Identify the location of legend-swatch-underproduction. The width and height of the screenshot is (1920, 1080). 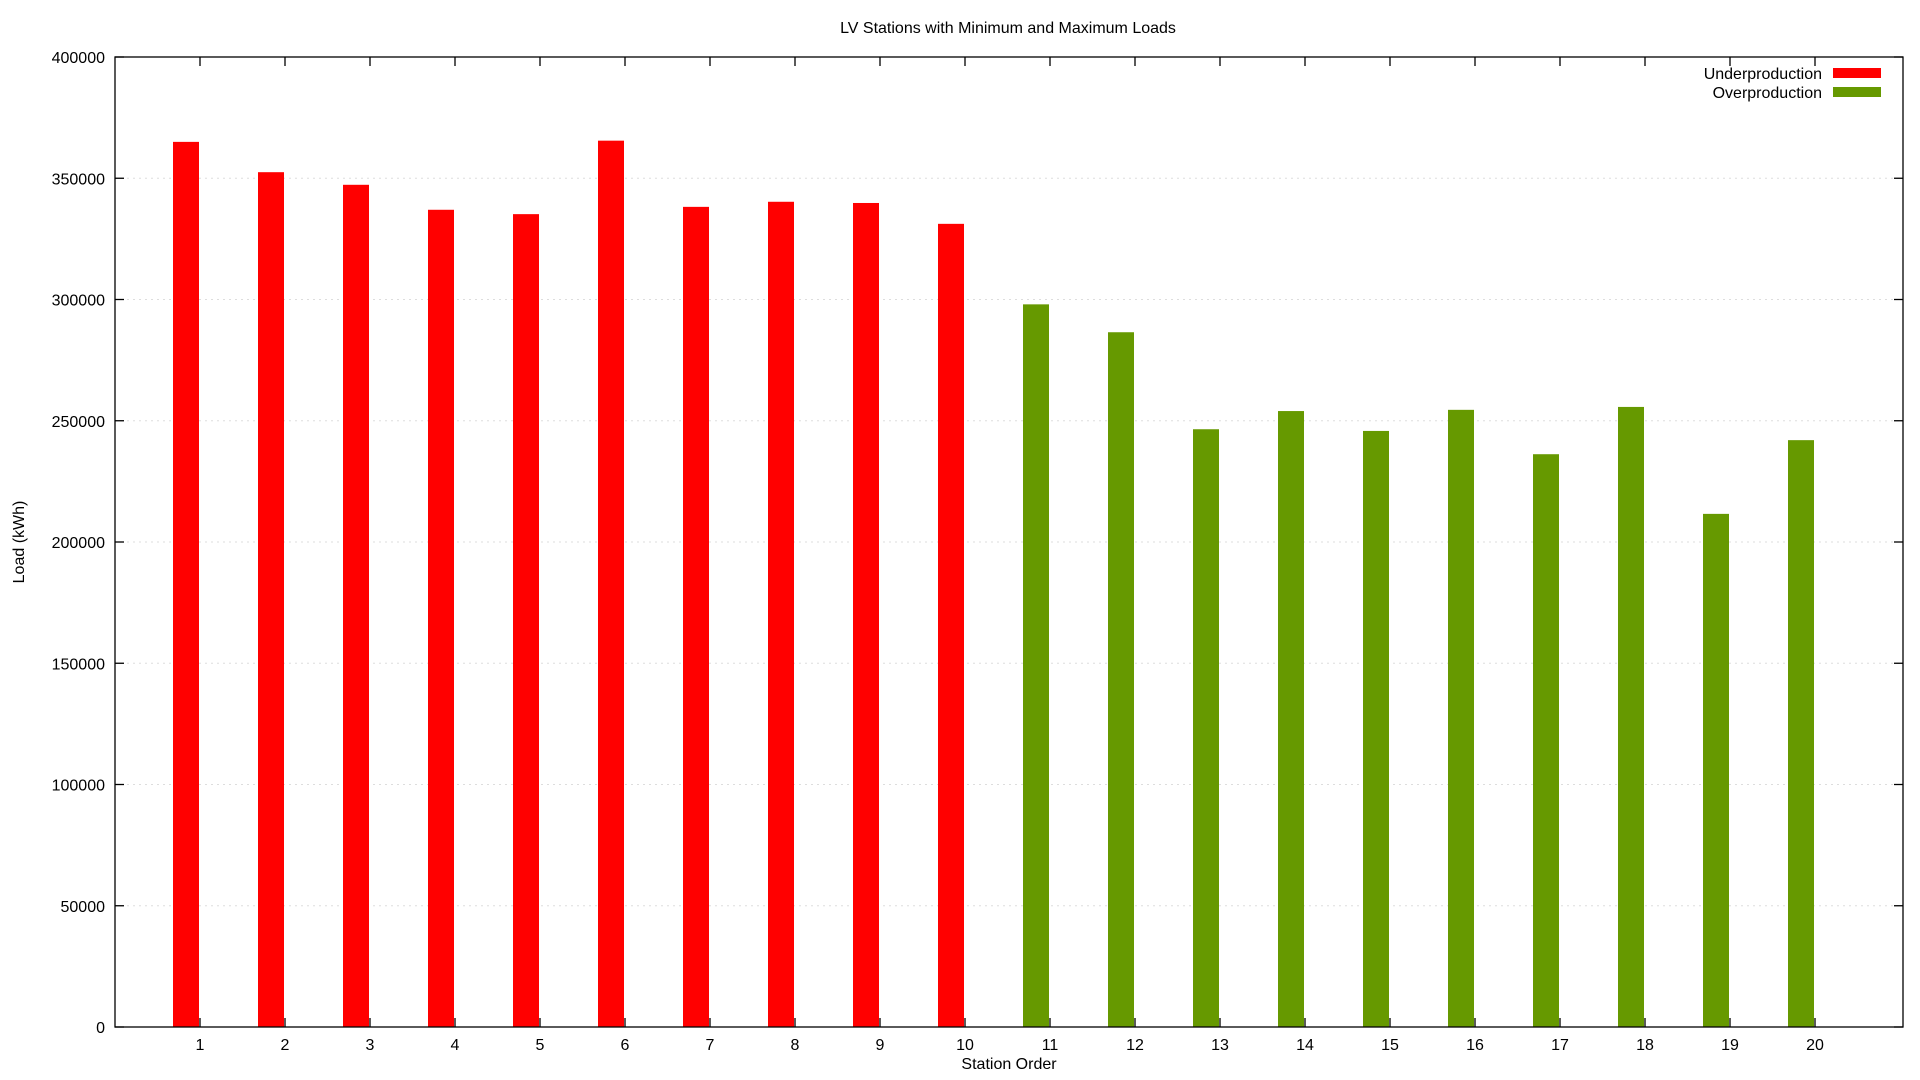
(1857, 73).